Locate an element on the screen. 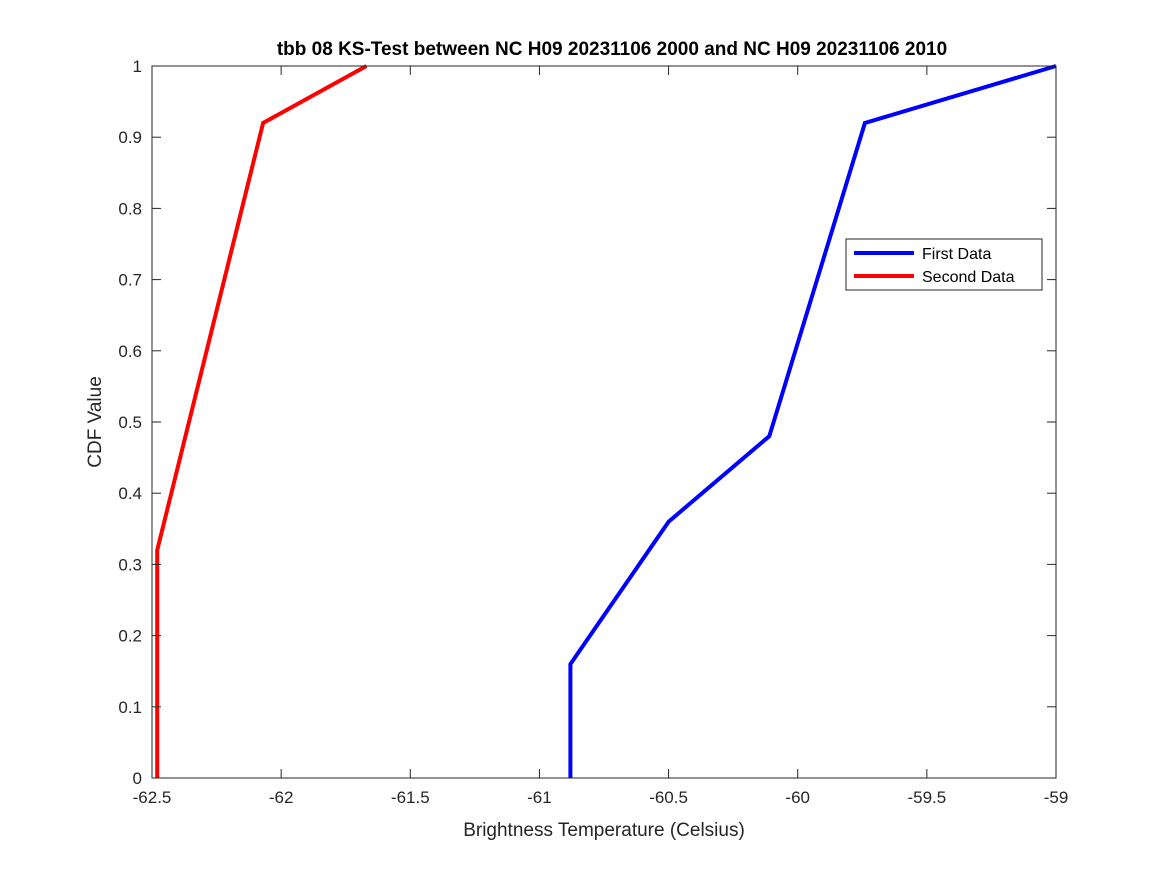 The height and width of the screenshot is (875, 1167). x-axis-label: Brightness Temperature (Celsius) is located at coordinates (604, 830).